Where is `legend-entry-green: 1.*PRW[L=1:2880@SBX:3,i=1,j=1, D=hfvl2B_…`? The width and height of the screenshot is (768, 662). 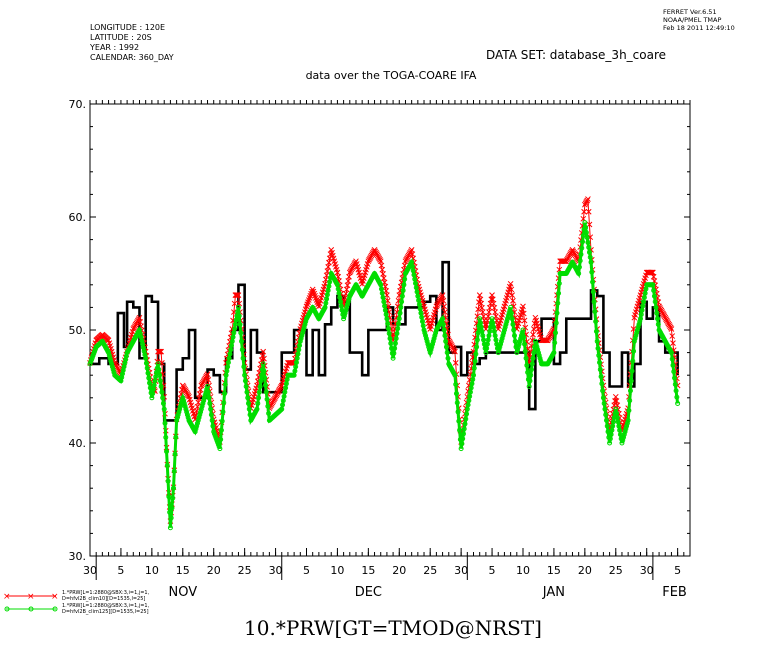
legend-entry-green: 1.*PRW[L=1:2880@SBX:3,i=1,j=1, D=hfvl2B_… is located at coordinates (77, 609).